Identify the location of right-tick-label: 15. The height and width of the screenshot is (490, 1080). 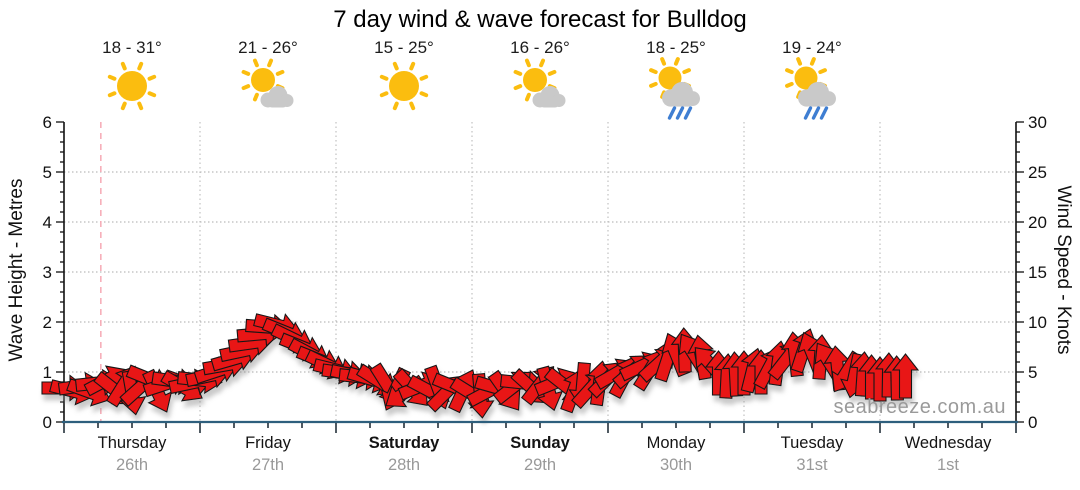
(1037, 272).